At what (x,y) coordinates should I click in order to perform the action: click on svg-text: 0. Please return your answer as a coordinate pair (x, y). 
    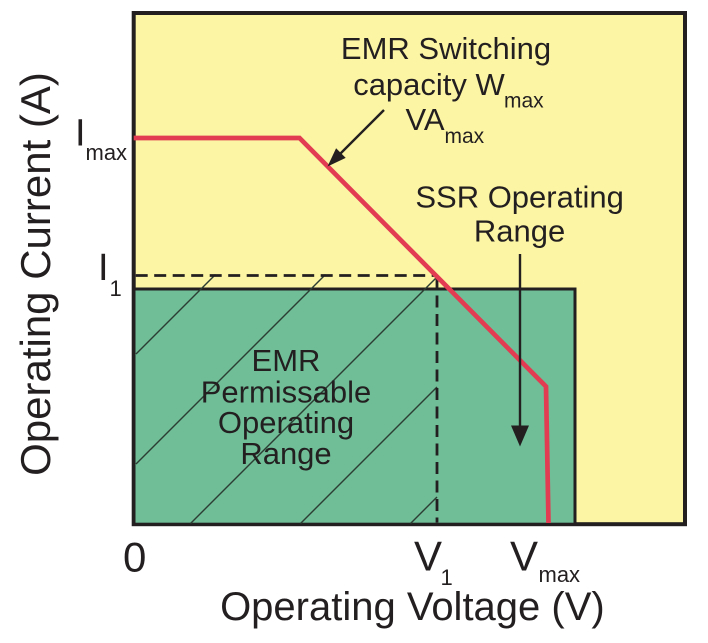
    Looking at the image, I should click on (134, 557).